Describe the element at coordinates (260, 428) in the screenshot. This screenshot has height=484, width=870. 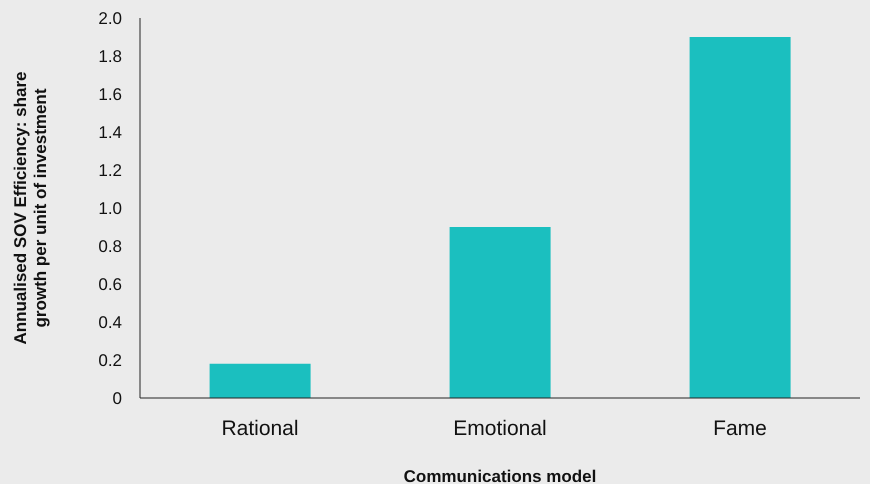
I see `x-tick-label: Rational` at that location.